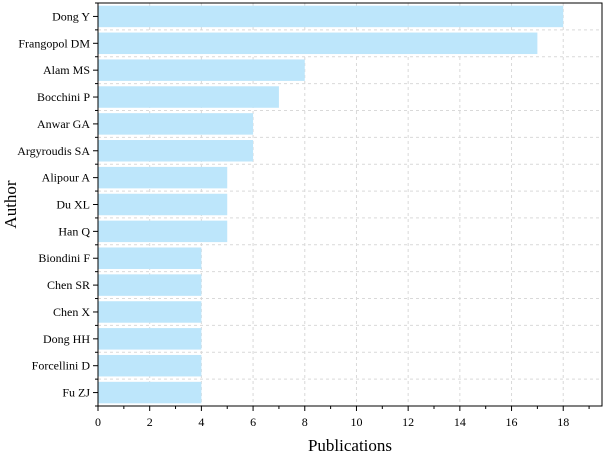  Describe the element at coordinates (331, 16) in the screenshot. I see `bar-dong-y` at that location.